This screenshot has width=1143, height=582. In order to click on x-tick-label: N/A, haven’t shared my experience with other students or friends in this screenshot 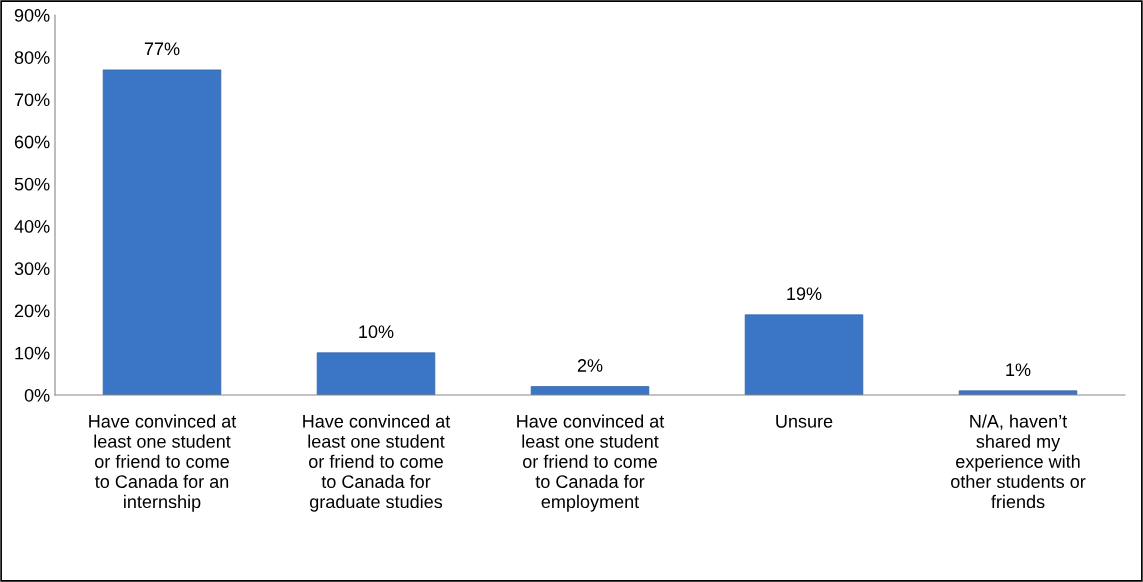, I will do `click(1018, 461)`.